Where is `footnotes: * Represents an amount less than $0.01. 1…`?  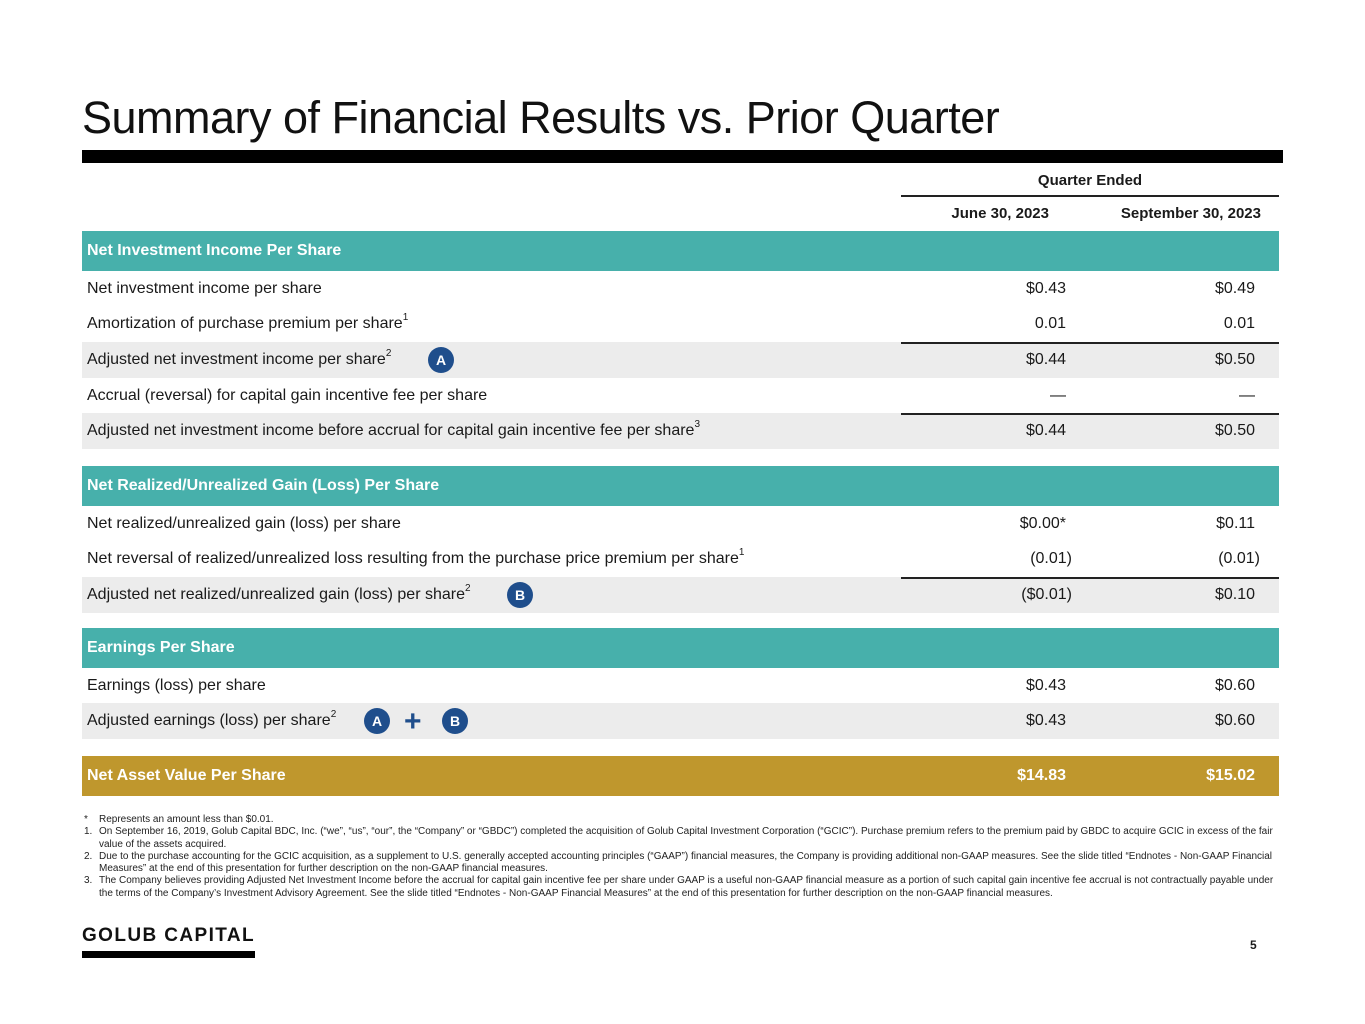 footnotes: * Represents an amount less than $0.01. 1… is located at coordinates (682, 857).